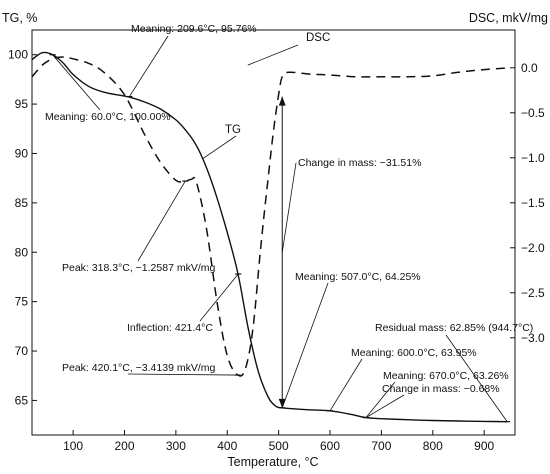 The width and height of the screenshot is (550, 474). I want to click on series-label-tg: TG, so click(233, 130).